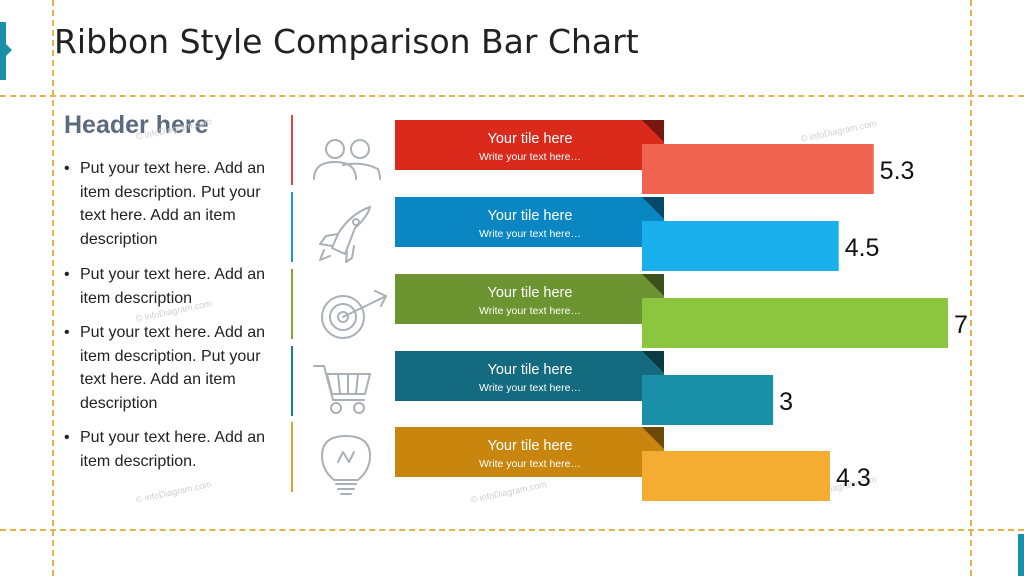 This screenshot has height=576, width=1024. What do you see at coordinates (853, 478) in the screenshot?
I see `bar-value-label: 4.3` at bounding box center [853, 478].